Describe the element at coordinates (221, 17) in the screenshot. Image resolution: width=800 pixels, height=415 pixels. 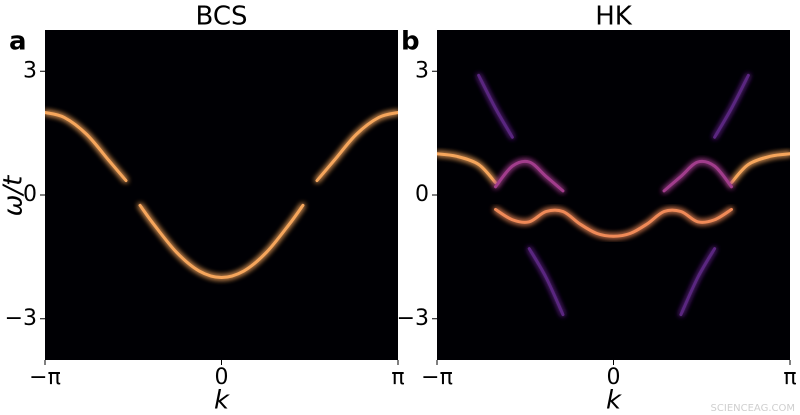
I see `chart-title: BCS` at that location.